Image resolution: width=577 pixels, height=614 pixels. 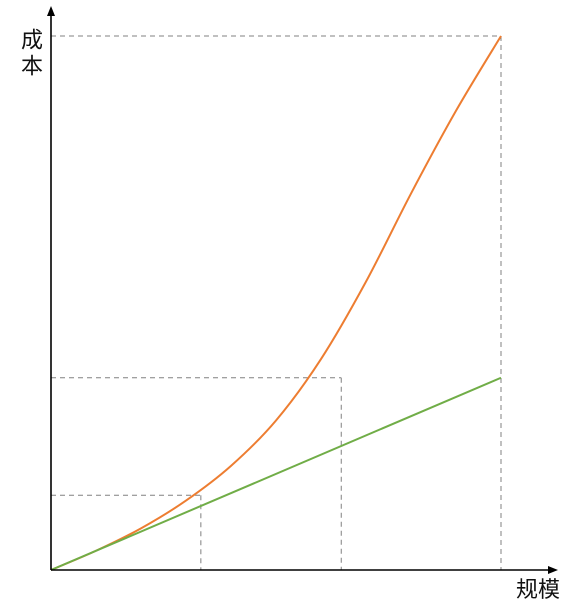 I want to click on y-axis-arrow, so click(x=51, y=11).